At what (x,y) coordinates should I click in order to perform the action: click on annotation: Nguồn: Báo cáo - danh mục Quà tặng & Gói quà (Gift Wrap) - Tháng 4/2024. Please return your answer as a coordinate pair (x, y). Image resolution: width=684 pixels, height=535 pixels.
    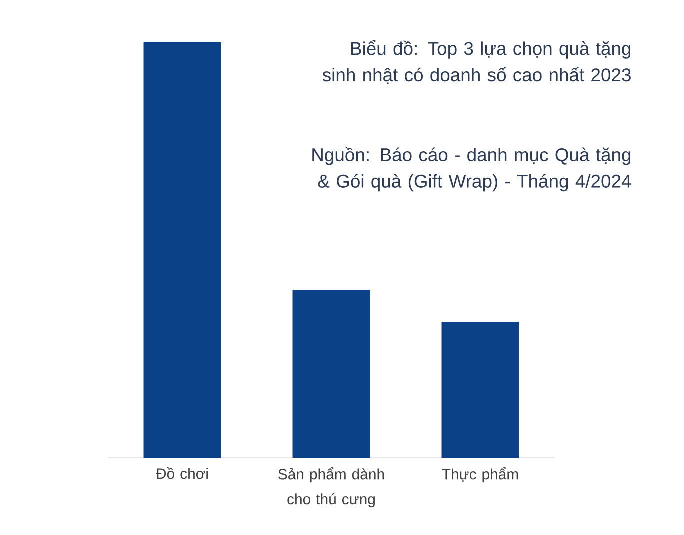
    Looking at the image, I should click on (472, 169).